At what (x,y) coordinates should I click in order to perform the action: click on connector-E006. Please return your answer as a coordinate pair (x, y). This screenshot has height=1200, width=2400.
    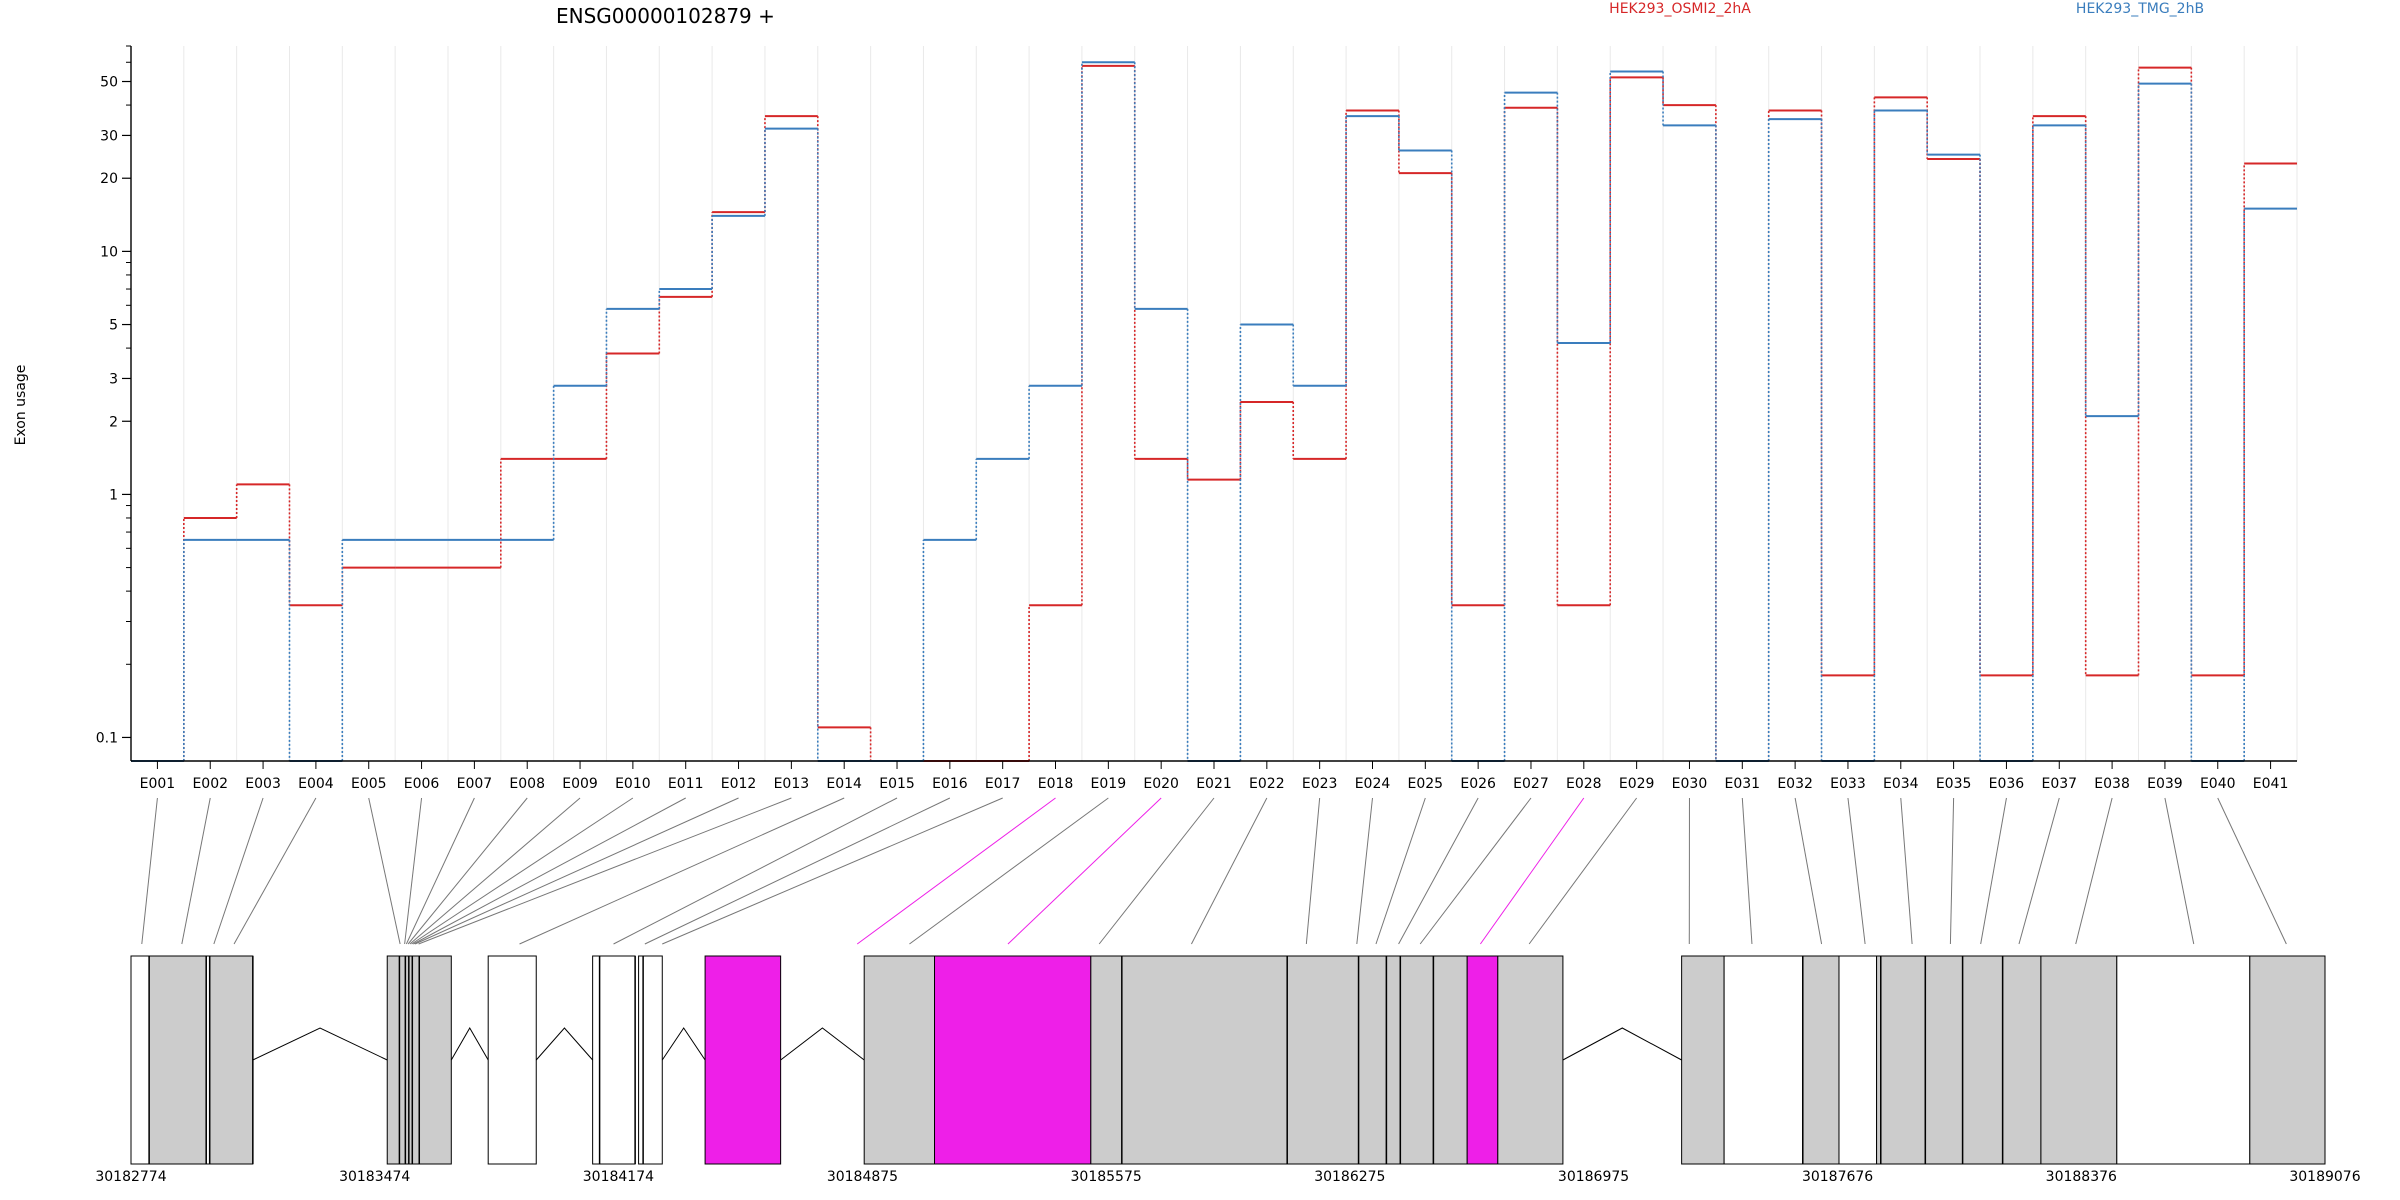
    Looking at the image, I should click on (413, 871).